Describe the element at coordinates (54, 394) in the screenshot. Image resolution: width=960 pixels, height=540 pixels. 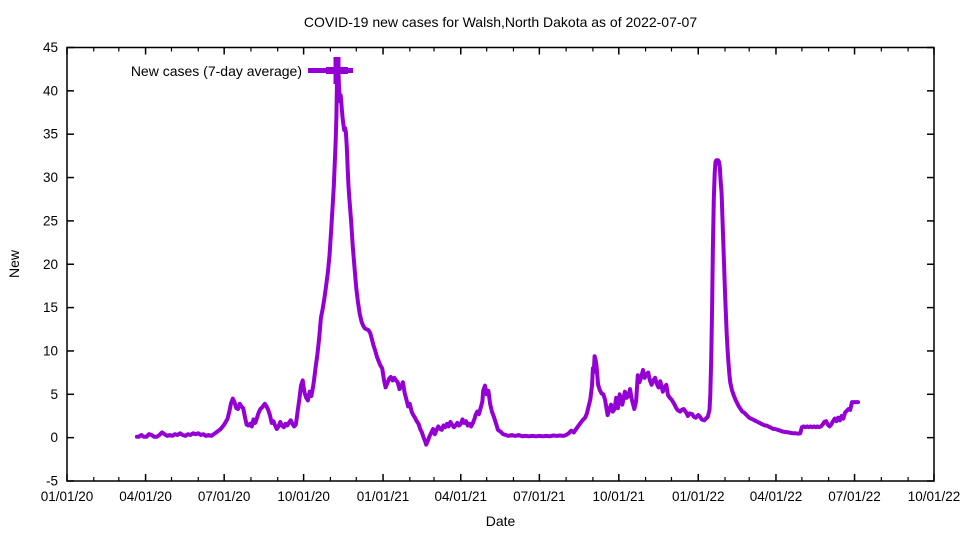
I see `svg-text: 5` at that location.